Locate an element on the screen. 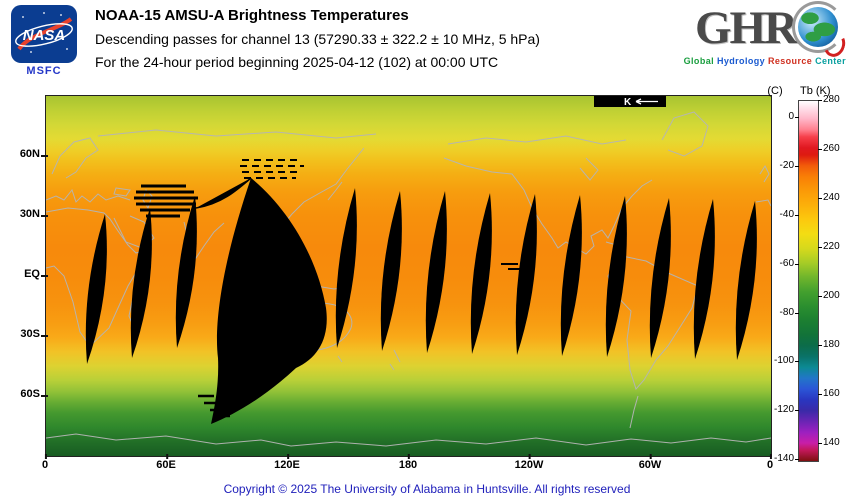  globe-icon is located at coordinates (818, 27).